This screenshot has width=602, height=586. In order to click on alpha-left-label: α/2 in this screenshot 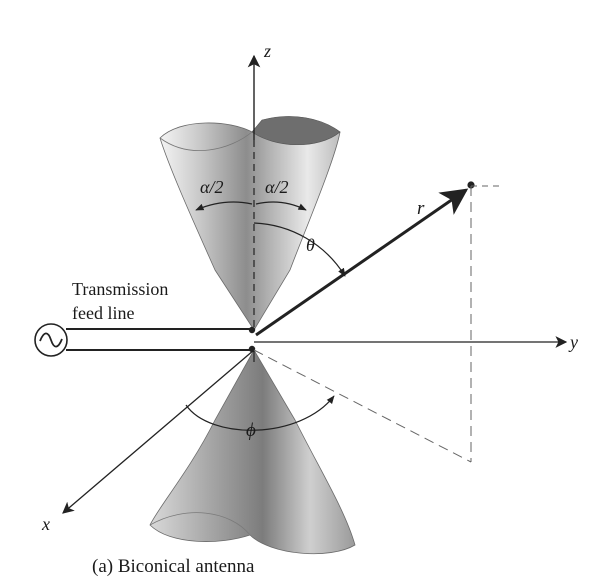, I will do `click(211, 187)`.